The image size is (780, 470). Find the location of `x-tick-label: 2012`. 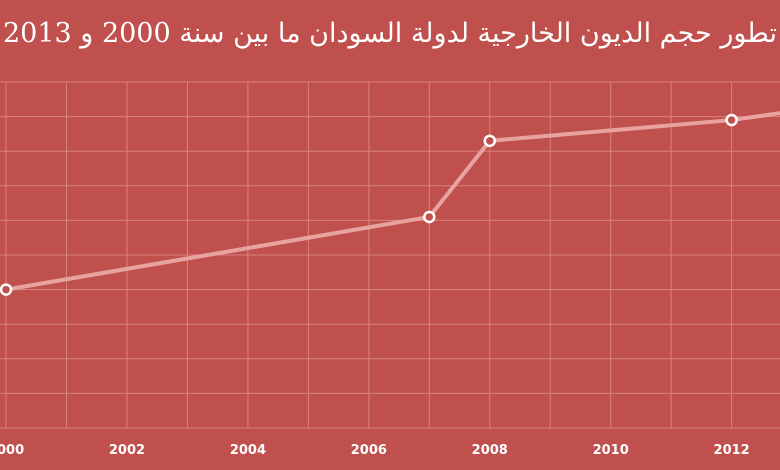

x-tick-label: 2012 is located at coordinates (732, 450).